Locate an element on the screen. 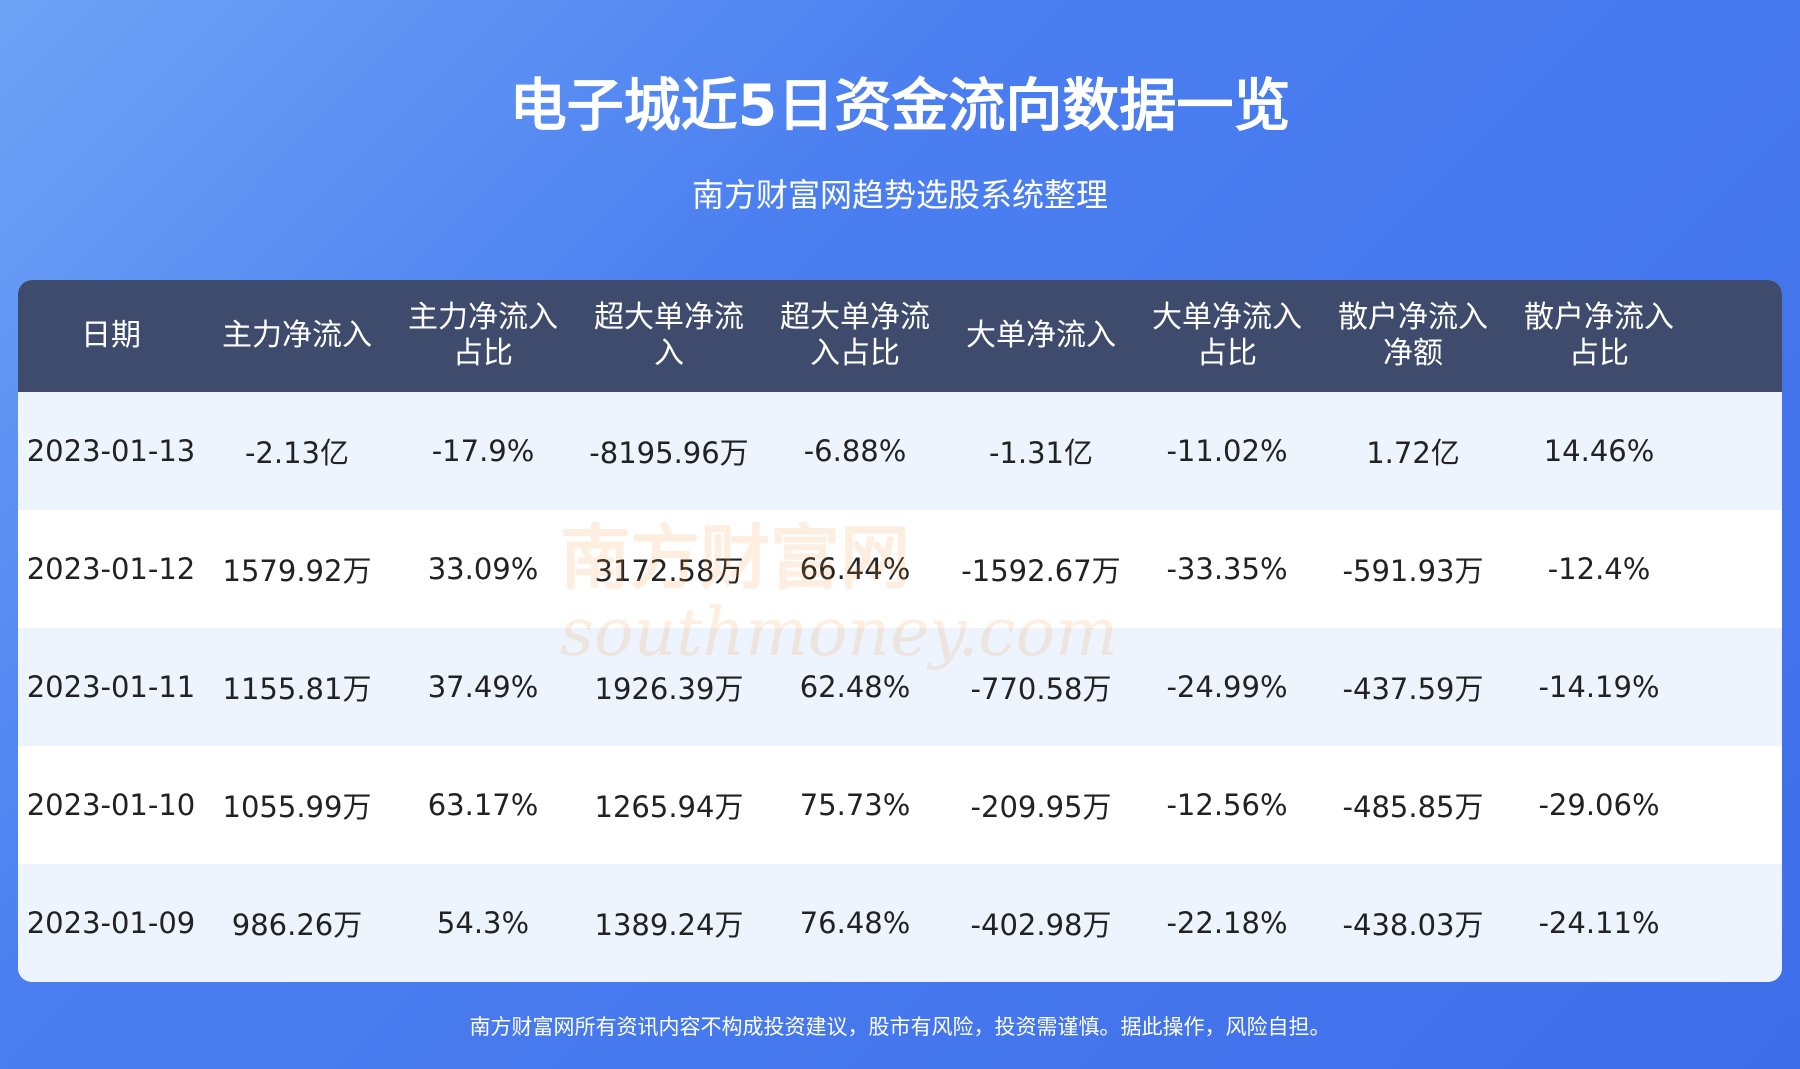  table-cell: 14.46% is located at coordinates (1599, 451).